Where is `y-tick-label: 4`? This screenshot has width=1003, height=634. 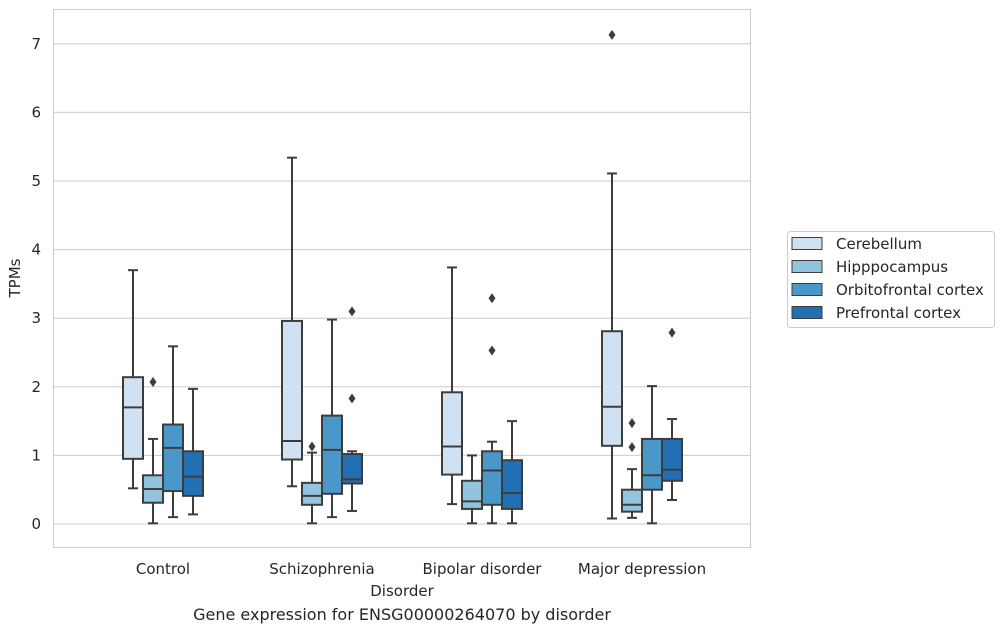
y-tick-label: 4 is located at coordinates (36, 250).